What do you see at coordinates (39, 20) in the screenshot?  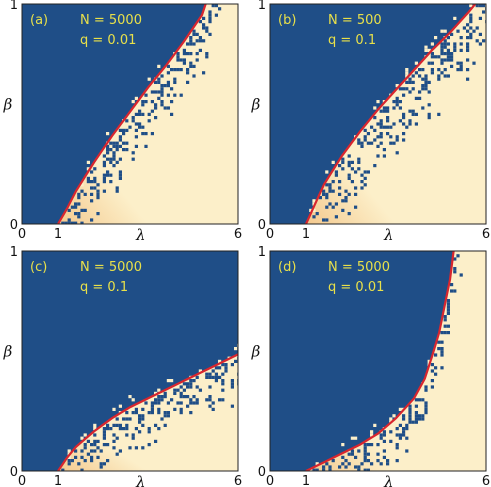 I see `panel-label: (a)` at bounding box center [39, 20].